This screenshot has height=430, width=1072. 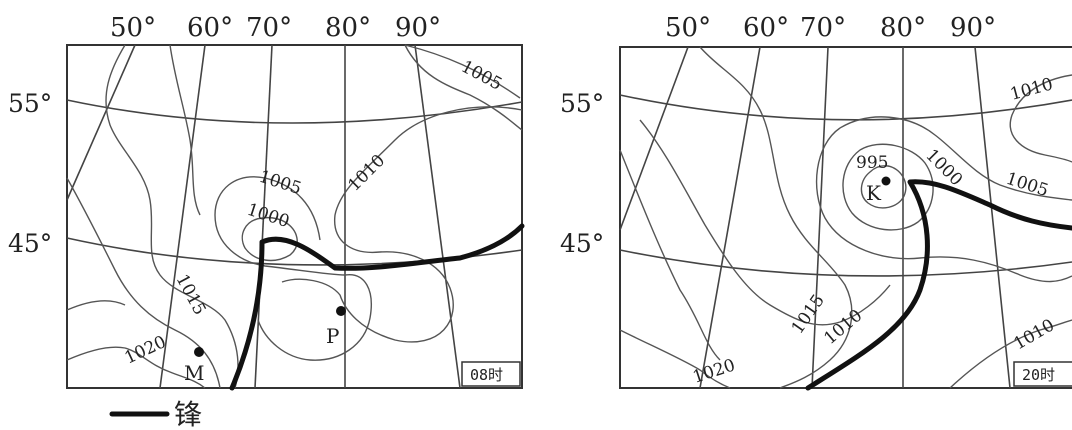 What do you see at coordinates (332, 336) in the screenshot?
I see `point-p-label: P` at bounding box center [332, 336].